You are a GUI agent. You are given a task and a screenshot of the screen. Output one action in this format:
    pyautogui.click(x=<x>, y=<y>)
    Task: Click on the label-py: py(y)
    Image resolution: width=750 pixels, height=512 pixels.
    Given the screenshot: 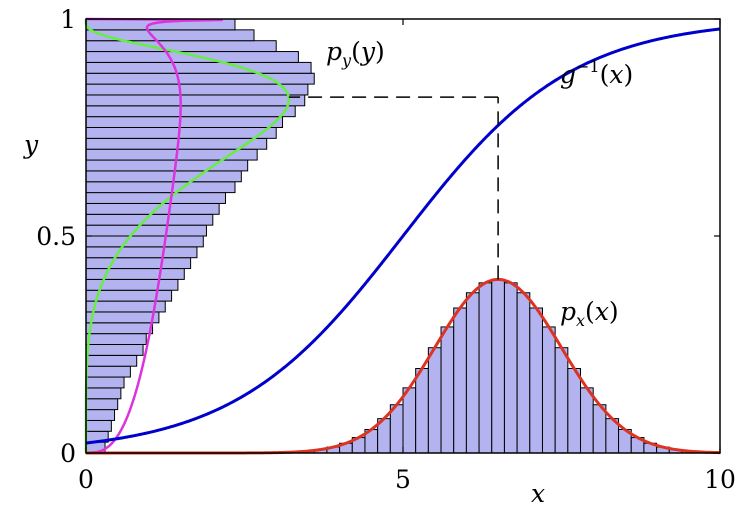 What is the action you would take?
    pyautogui.click(x=355, y=53)
    